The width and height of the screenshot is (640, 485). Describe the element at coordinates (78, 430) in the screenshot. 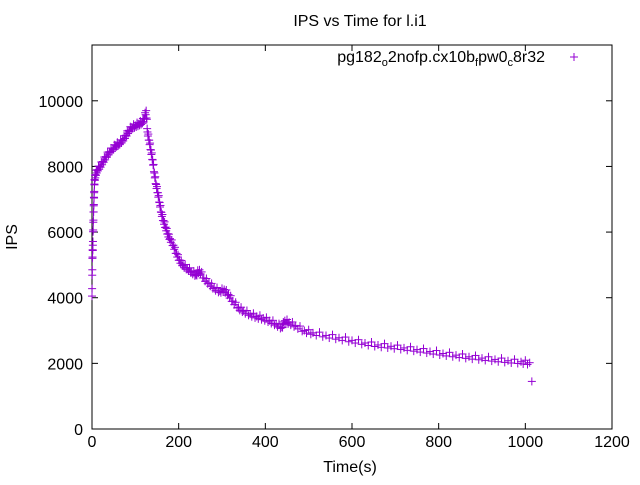

I see `y-tick-label: 0` at that location.